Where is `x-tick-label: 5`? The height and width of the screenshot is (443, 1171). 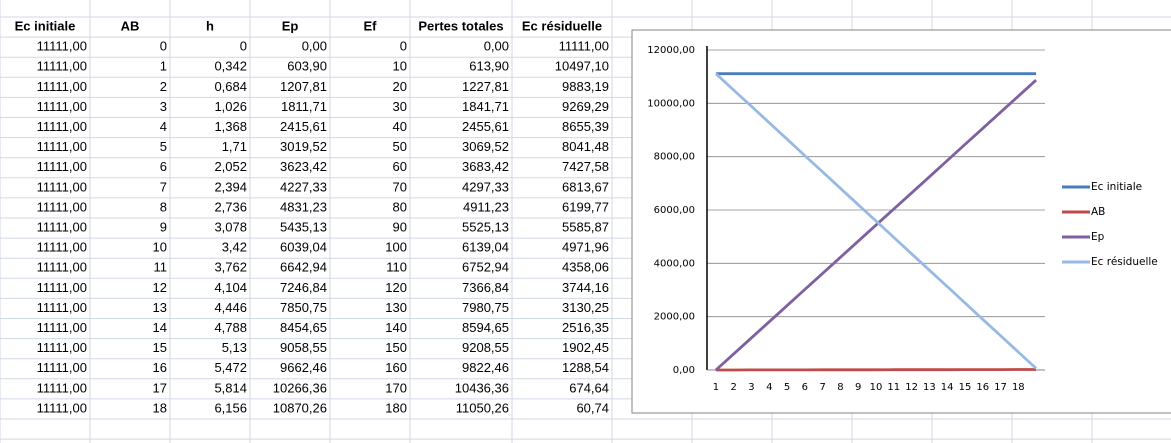
x-tick-label: 5 is located at coordinates (787, 387).